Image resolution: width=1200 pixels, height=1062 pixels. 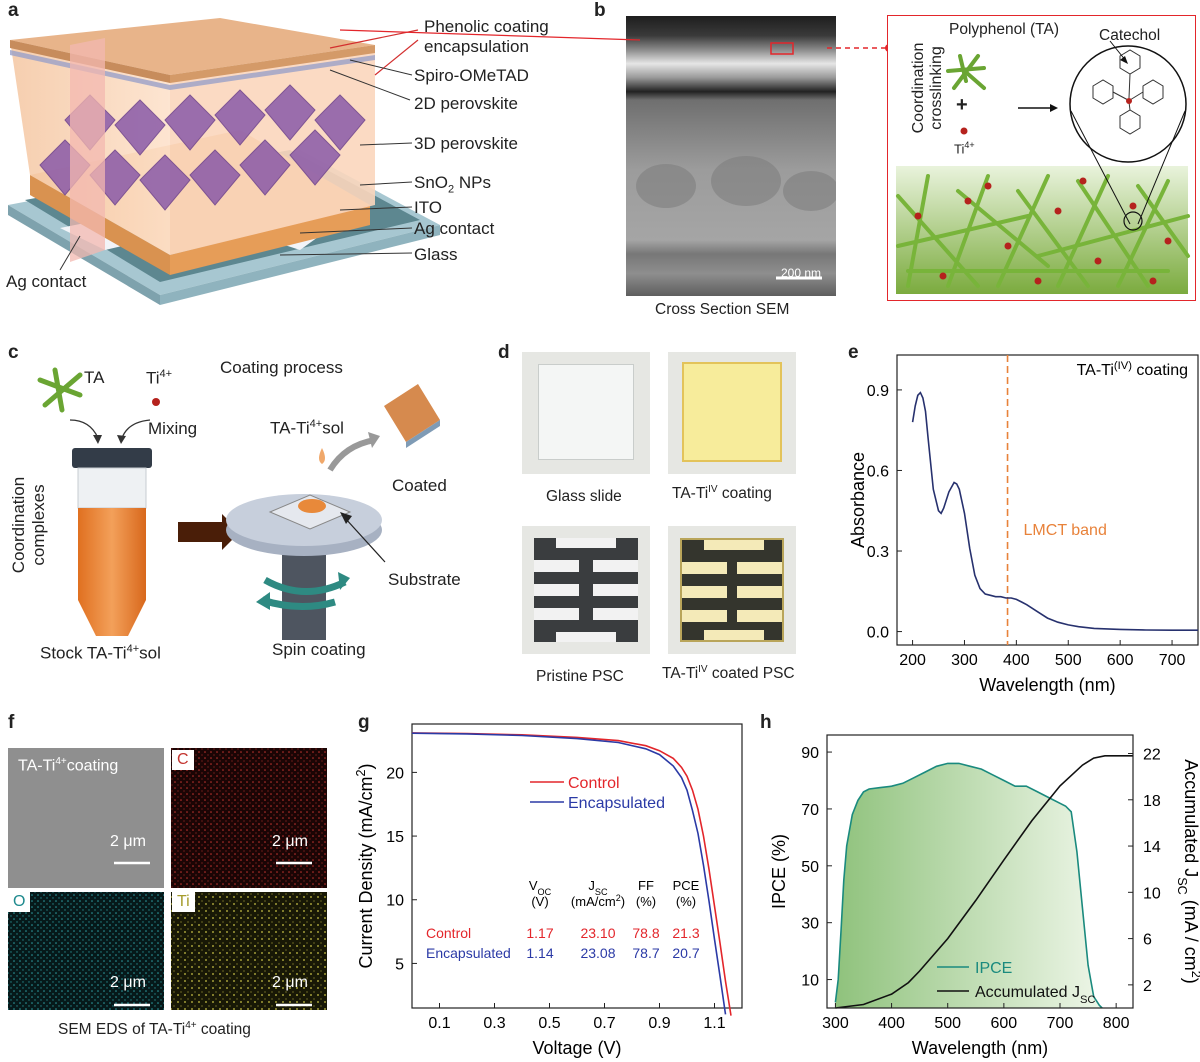 What do you see at coordinates (891, 1023) in the screenshot?
I see `x-tick-label-1: 400` at bounding box center [891, 1023].